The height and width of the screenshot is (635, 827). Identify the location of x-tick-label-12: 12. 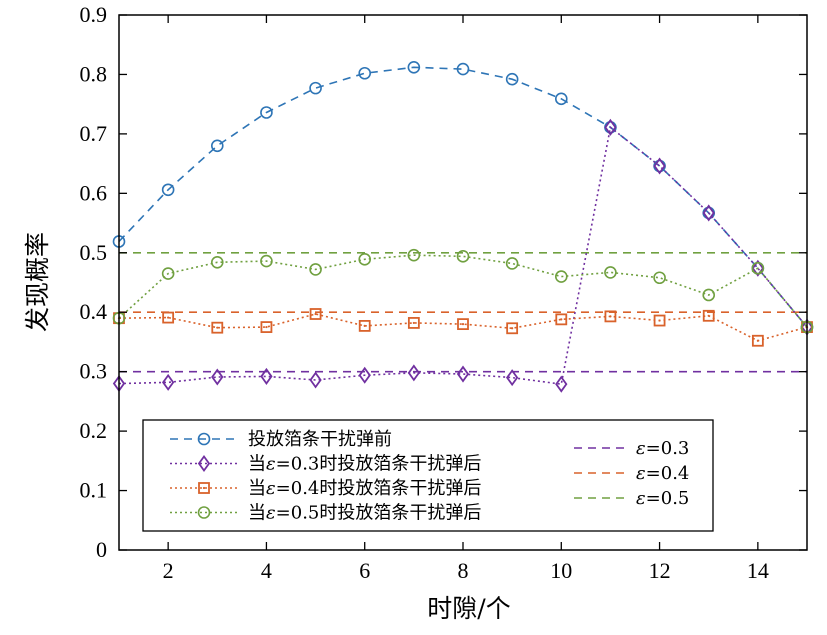
(660, 570).